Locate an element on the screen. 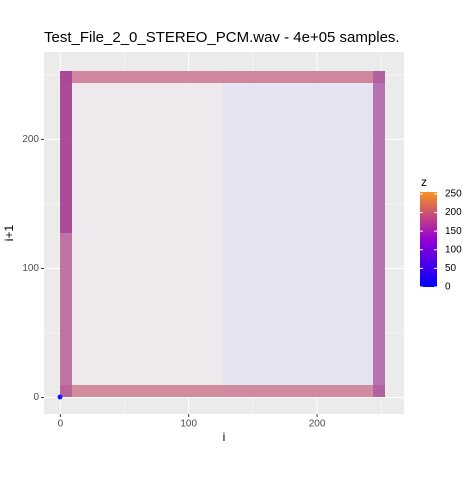 The height and width of the screenshot is (479, 474). colorbar-label: 200 is located at coordinates (453, 212).